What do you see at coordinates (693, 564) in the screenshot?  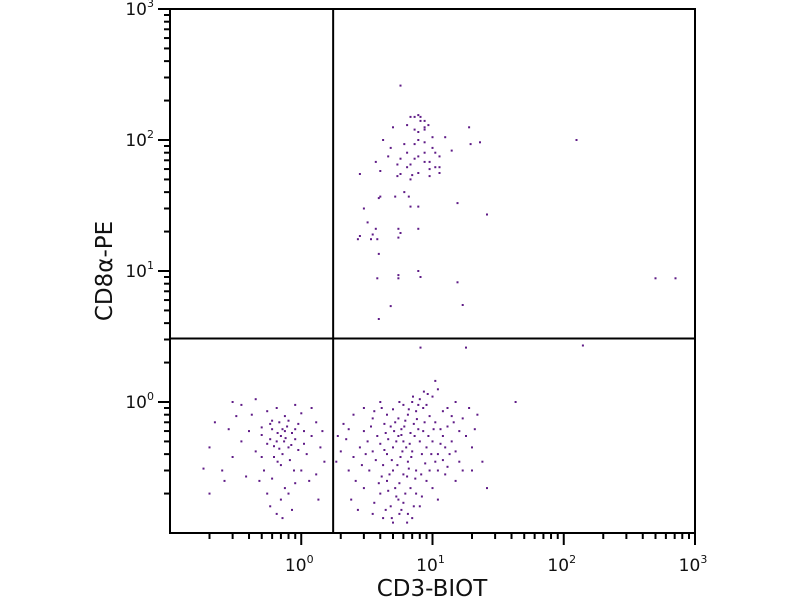 I see `x-tick-label: 103` at bounding box center [693, 564].